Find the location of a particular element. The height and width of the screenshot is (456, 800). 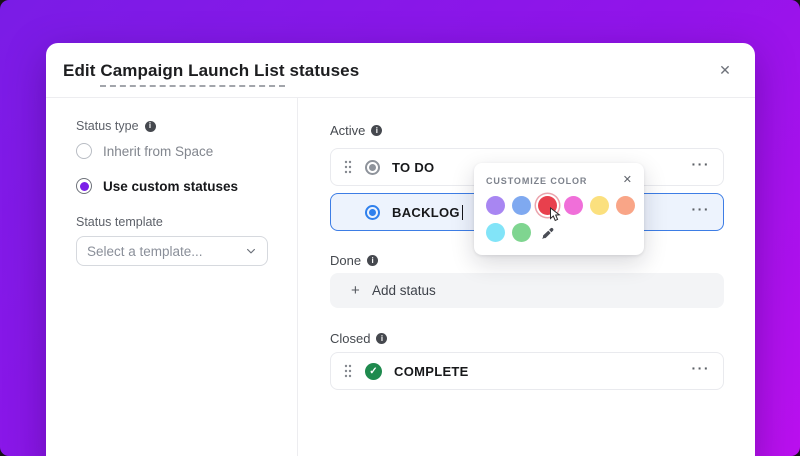

status-template-label: Status template is located at coordinates (119, 222).